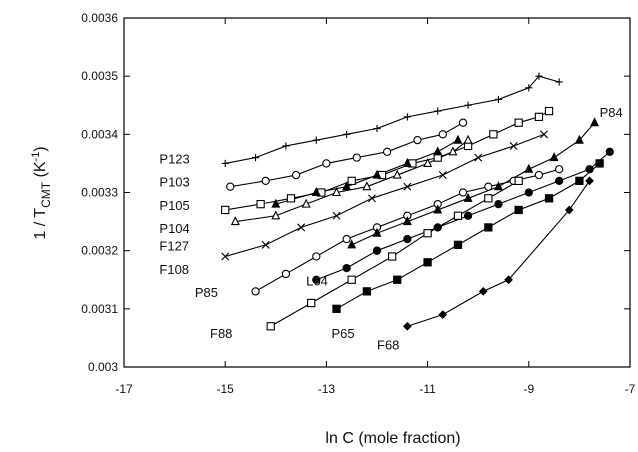 This screenshot has width=638, height=452. Describe the element at coordinates (99, 309) in the screenshot. I see `y-tick-label: 0.0031` at that location.